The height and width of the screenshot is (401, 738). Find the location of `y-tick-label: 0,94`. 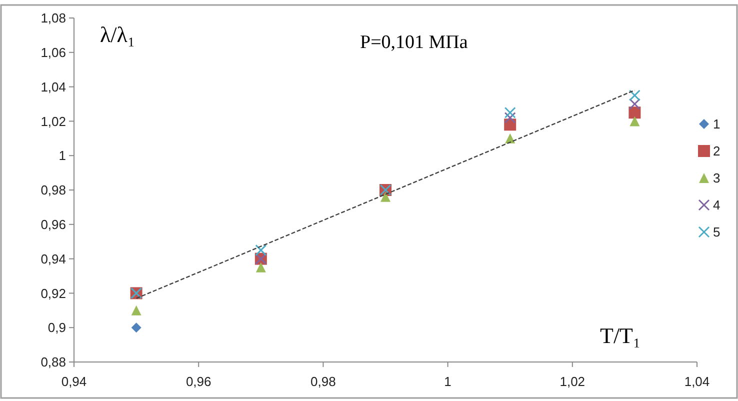

y-tick-label: 0,94 is located at coordinates (53, 258).